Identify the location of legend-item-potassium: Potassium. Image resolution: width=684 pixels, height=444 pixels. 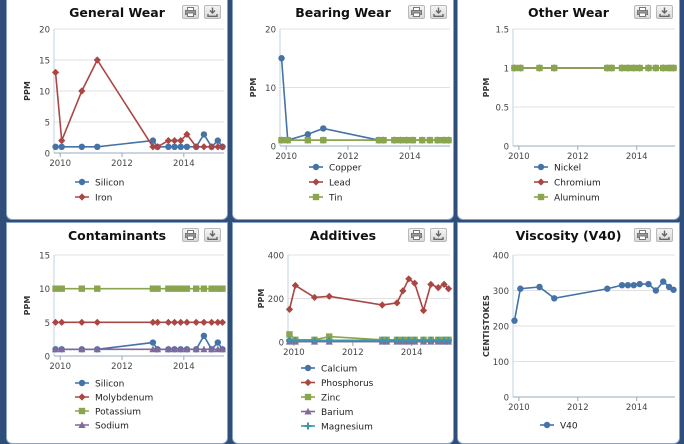
(108, 413).